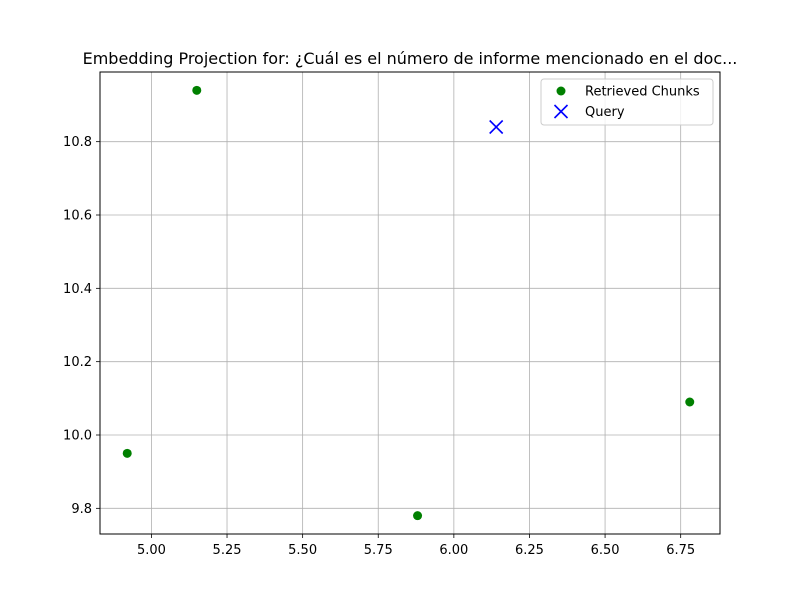  What do you see at coordinates (605, 112) in the screenshot?
I see `legend-label: Query` at bounding box center [605, 112].